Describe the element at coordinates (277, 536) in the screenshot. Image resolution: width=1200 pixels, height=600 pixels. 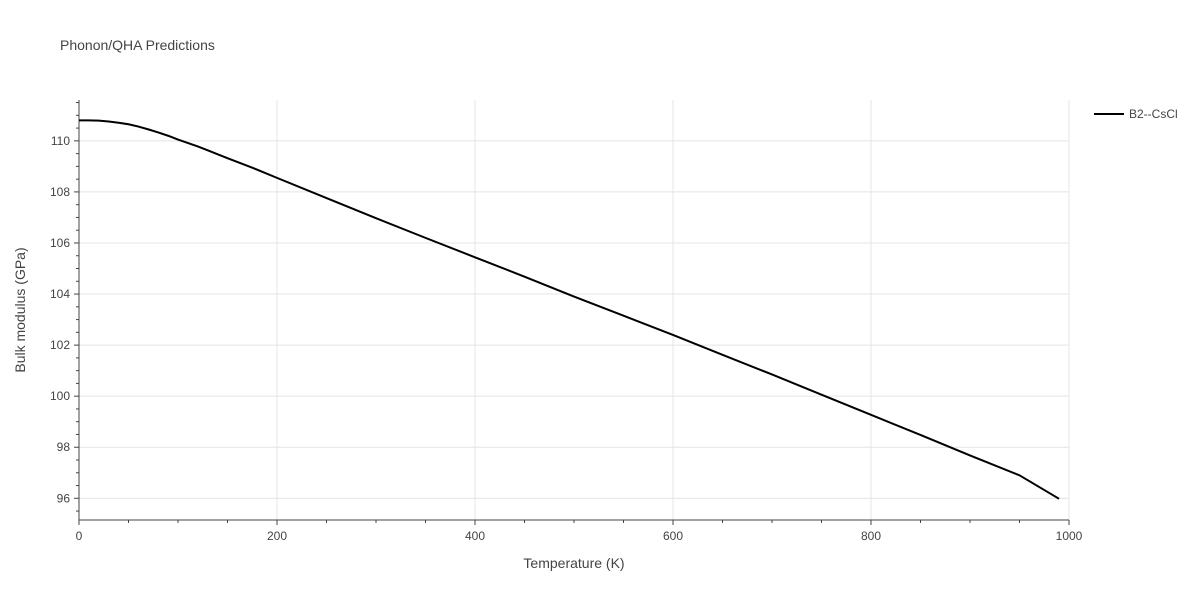
I see `x-tick-label: 200` at that location.